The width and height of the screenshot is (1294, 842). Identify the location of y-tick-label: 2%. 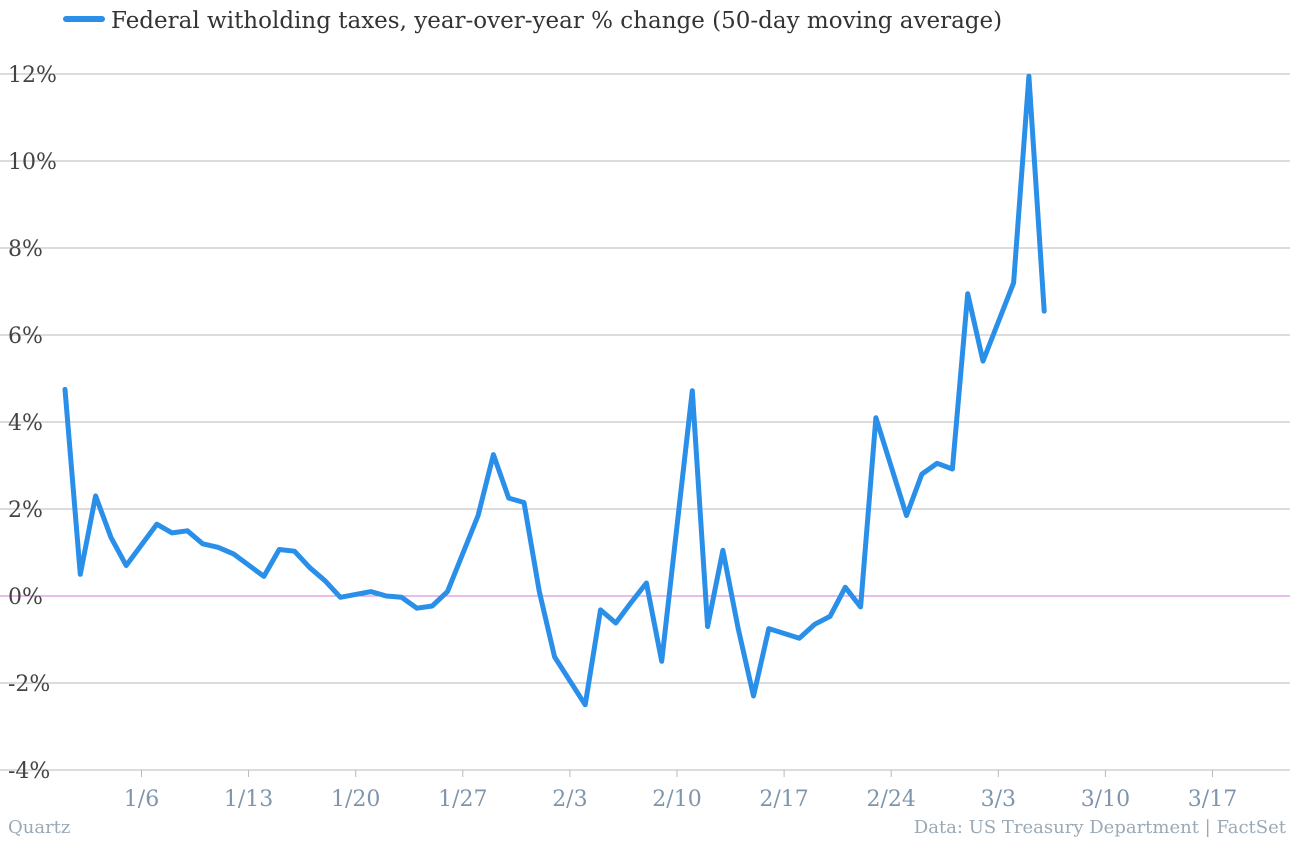
(25, 510).